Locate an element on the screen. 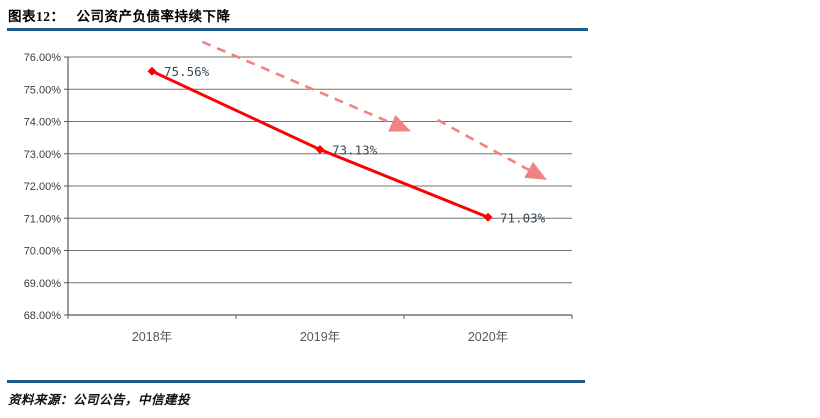 The image size is (820, 418). figure-source: 资料来源：公司公告，中信建投 is located at coordinates (99, 398).